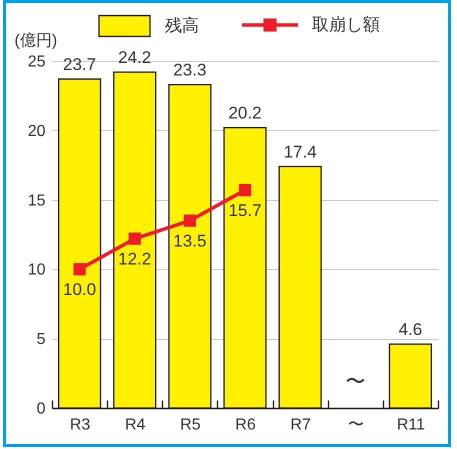 The width and height of the screenshot is (457, 449). Describe the element at coordinates (41, 409) in the screenshot. I see `y-tick-label: 0` at that location.